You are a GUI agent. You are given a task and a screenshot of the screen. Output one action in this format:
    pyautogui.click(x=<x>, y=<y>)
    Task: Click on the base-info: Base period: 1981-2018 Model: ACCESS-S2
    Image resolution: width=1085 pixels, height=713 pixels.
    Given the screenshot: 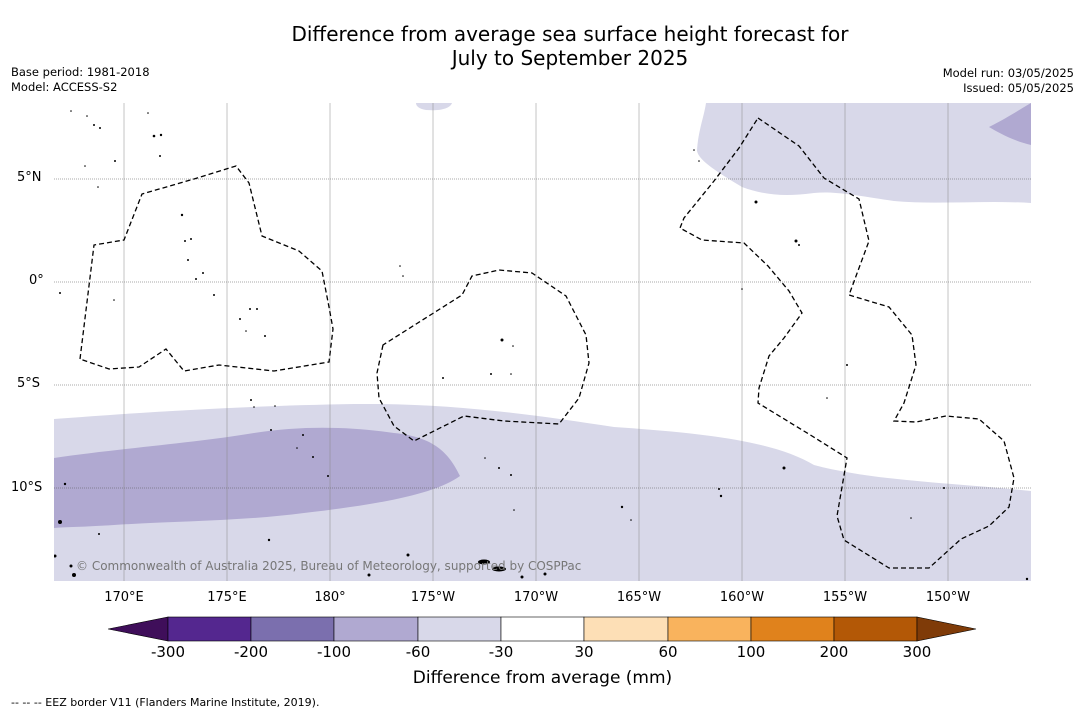 What is the action you would take?
    pyautogui.click(x=80, y=80)
    